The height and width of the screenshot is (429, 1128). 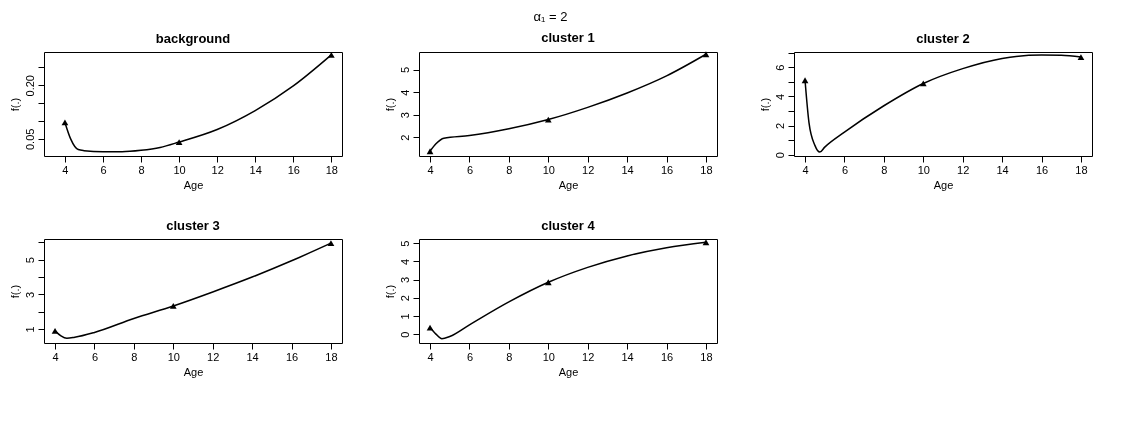 I want to click on chart-title: background, so click(x=193, y=38).